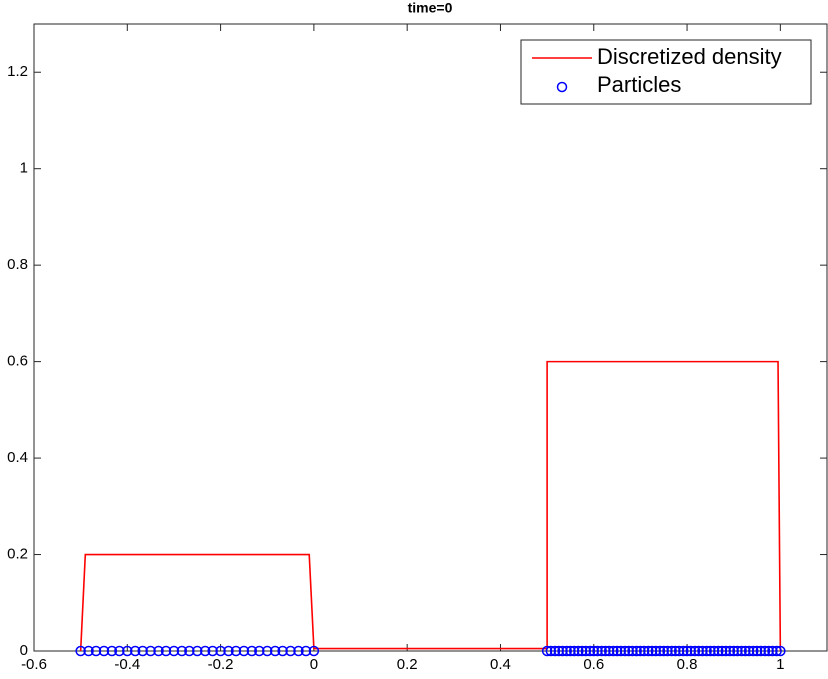  I want to click on y-tick-label: 1, so click(24, 168).